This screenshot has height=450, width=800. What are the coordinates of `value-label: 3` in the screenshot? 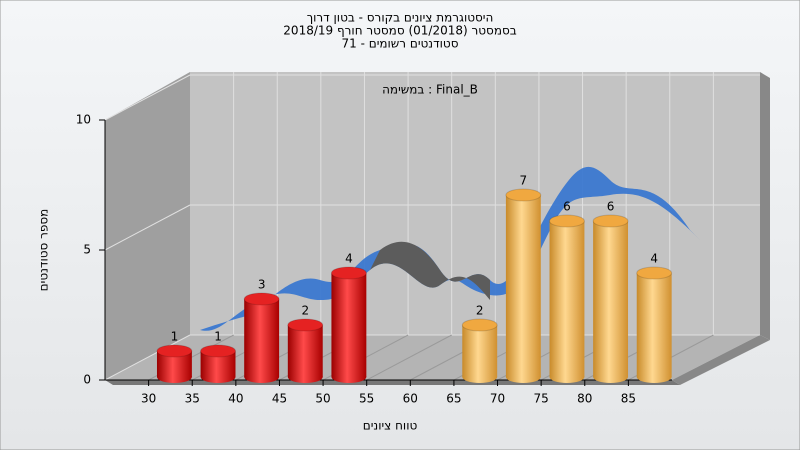 It's located at (262, 285).